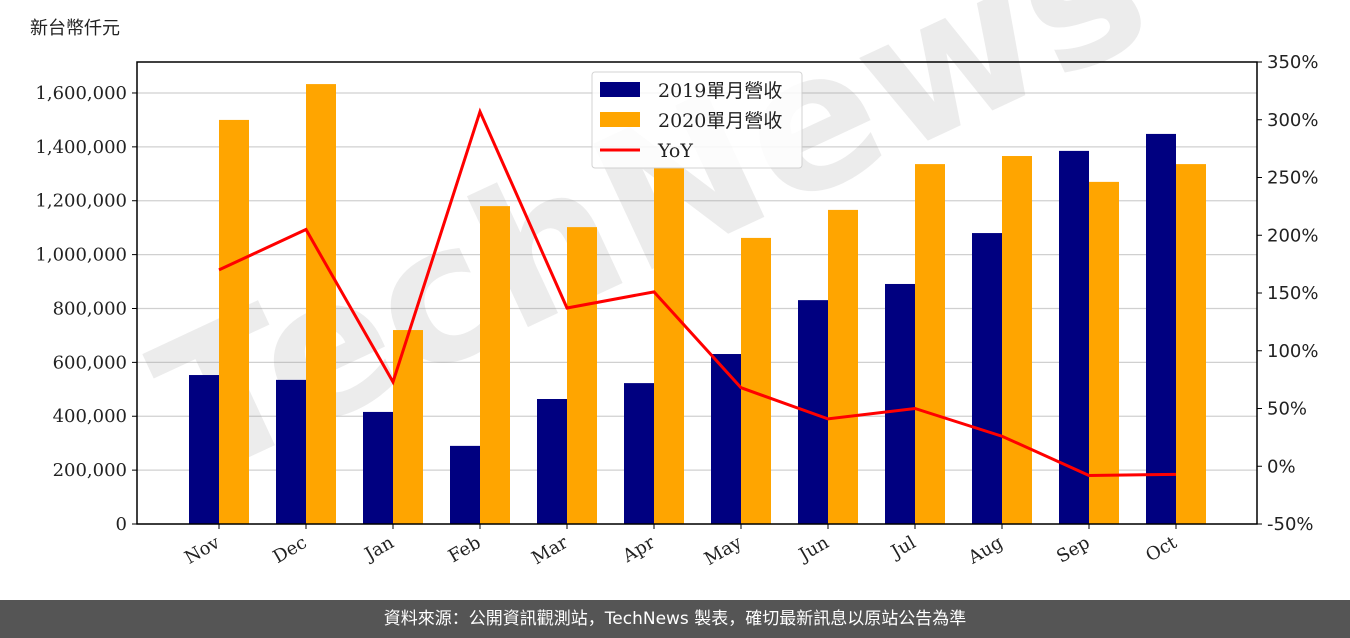 This screenshot has height=638, width=1350. Describe the element at coordinates (1290, 524) in the screenshot. I see `y2-tick-label: -50%` at that location.